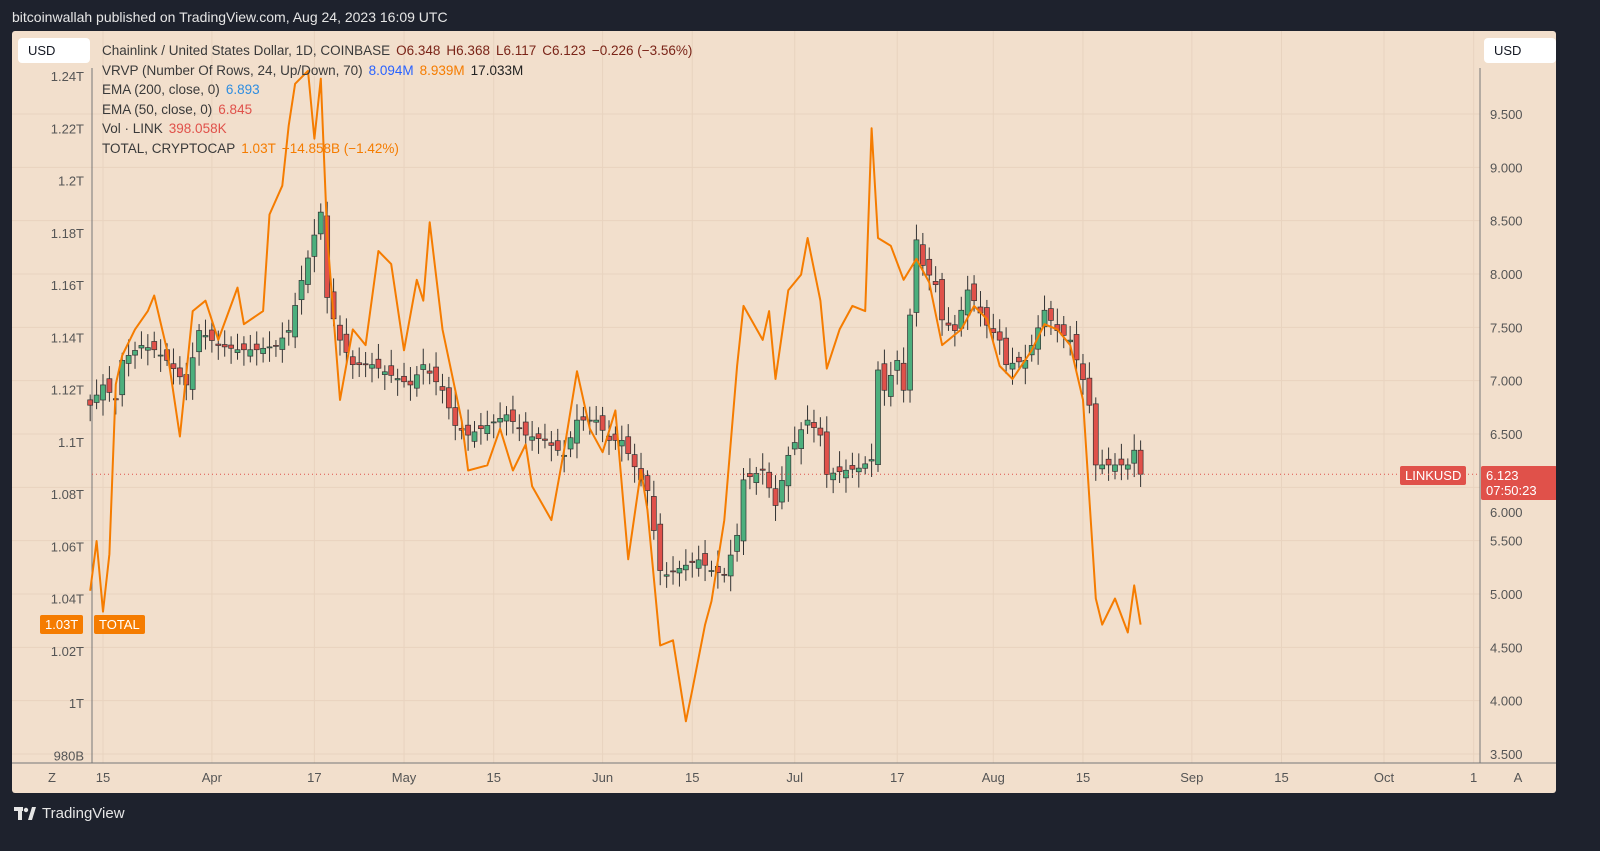 Image resolution: width=1600 pixels, height=851 pixels. Describe the element at coordinates (197, 128) in the screenshot. I see `vol-value: 398.058K` at that location.